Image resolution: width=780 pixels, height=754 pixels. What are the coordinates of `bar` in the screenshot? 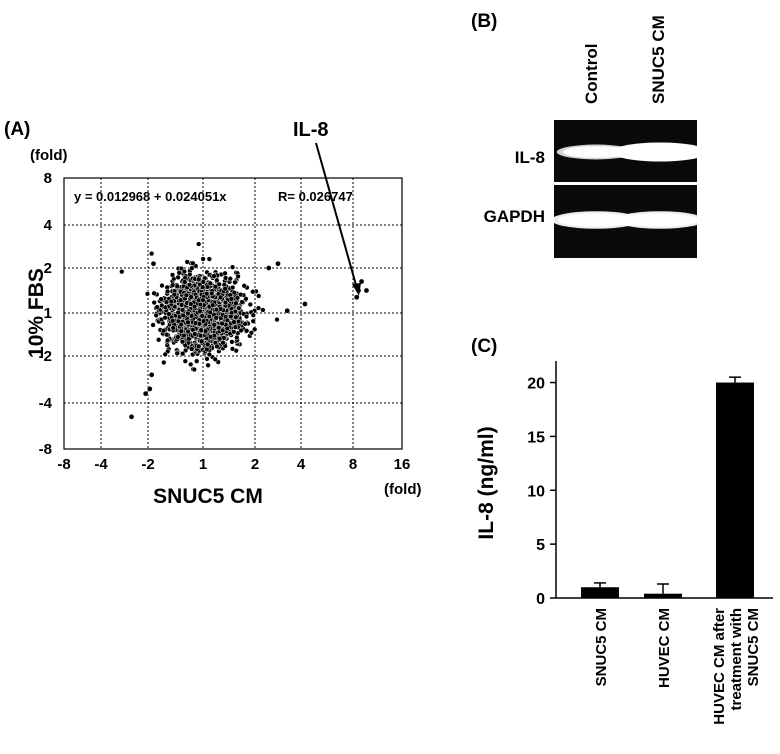 It's located at (735, 490).